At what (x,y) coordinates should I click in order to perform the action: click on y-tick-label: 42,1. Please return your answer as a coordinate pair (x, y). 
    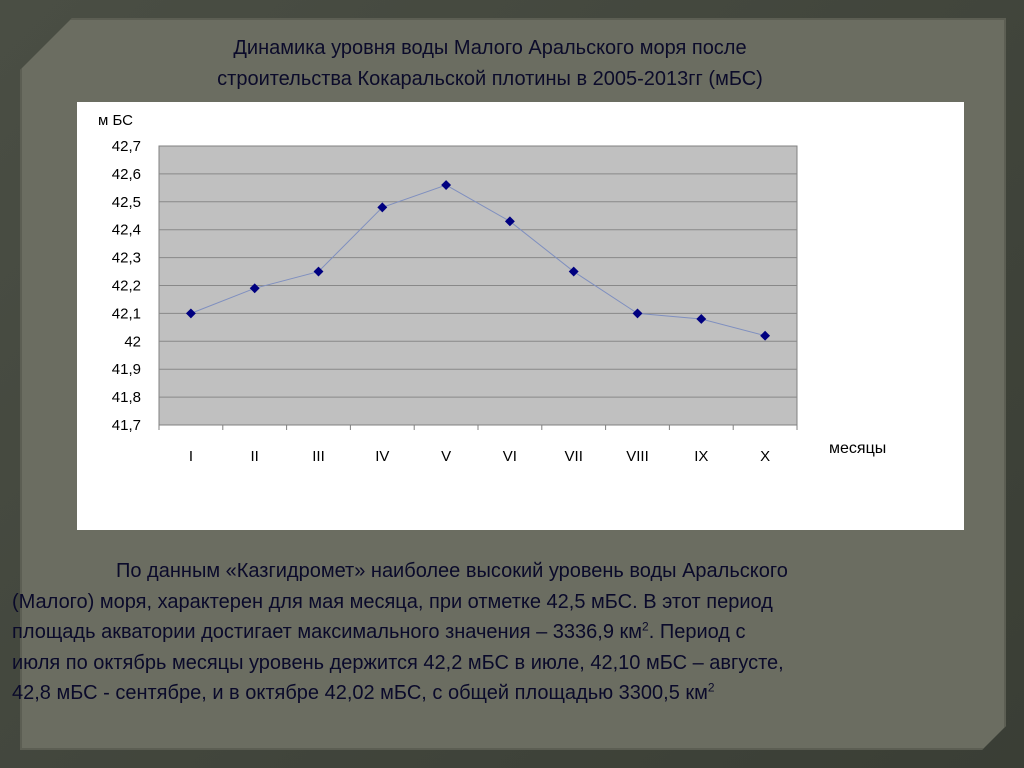
    Looking at the image, I should click on (126, 313).